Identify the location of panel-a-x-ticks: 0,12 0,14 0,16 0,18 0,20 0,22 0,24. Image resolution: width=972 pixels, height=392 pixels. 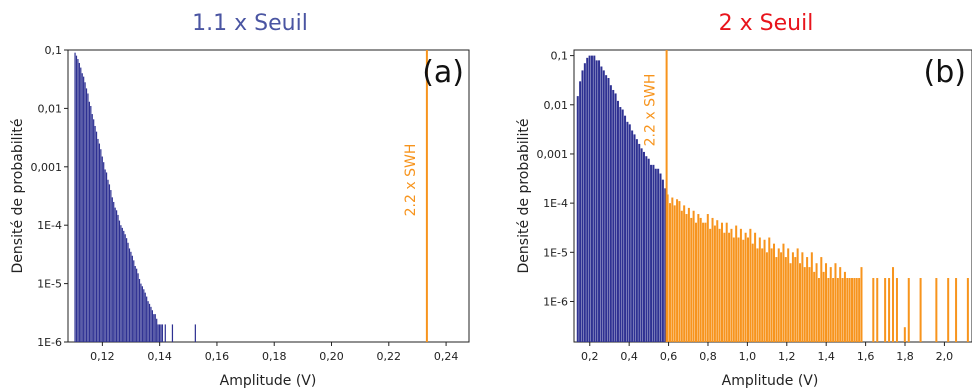
(274, 352).